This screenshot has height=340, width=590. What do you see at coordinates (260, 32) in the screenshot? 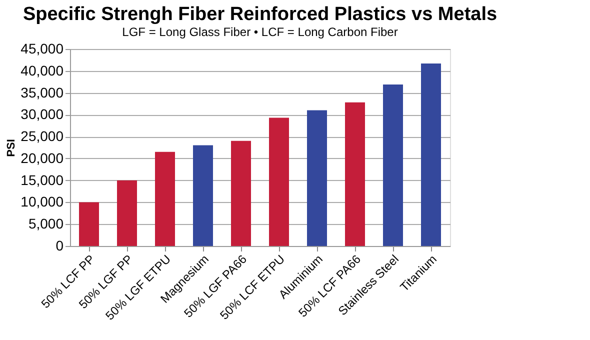
I see `chart-subtitle: LGF = Long Glass Fiber • LCF = Long Carbon Fiber` at bounding box center [260, 32].